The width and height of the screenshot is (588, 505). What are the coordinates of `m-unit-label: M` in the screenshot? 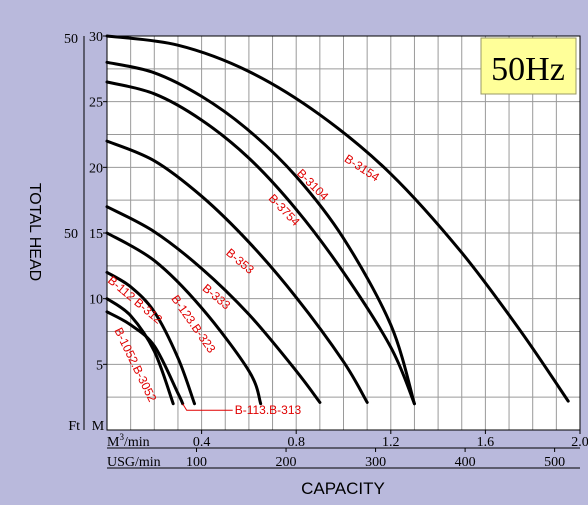 It's located at (98, 426).